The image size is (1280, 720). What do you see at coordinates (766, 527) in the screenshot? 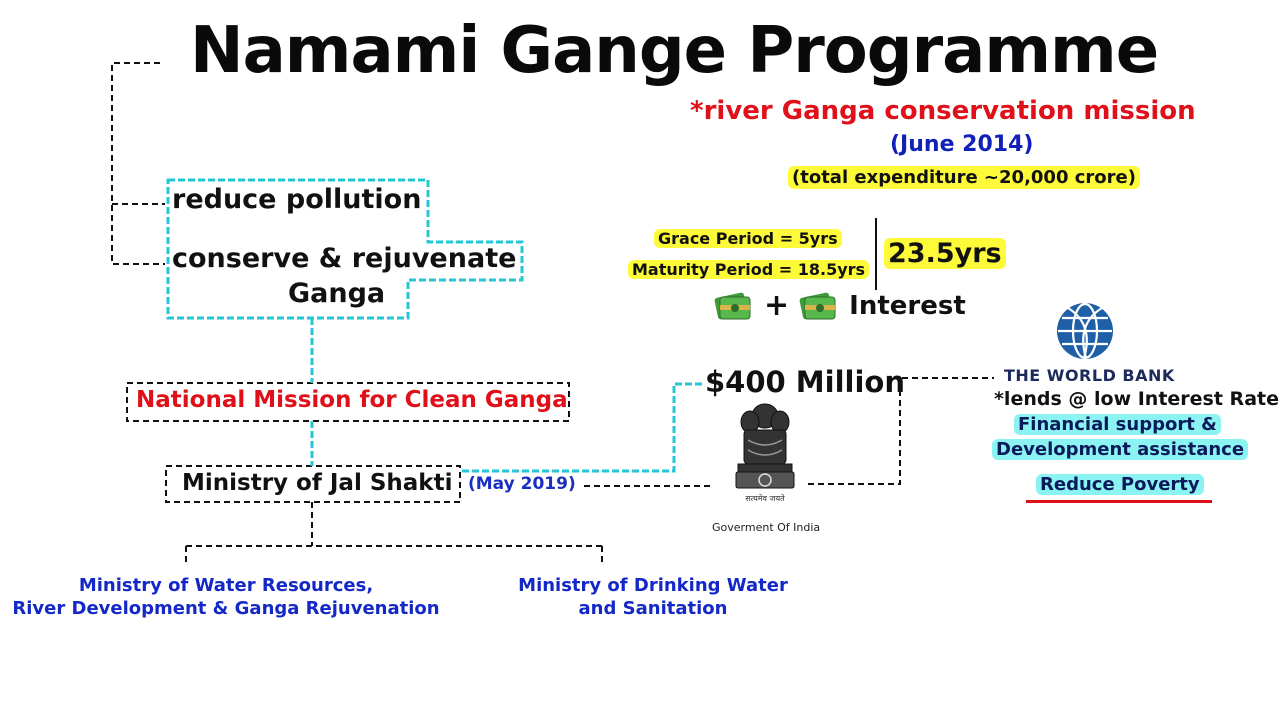
I see `government-label: Goverment Of India` at bounding box center [766, 527].